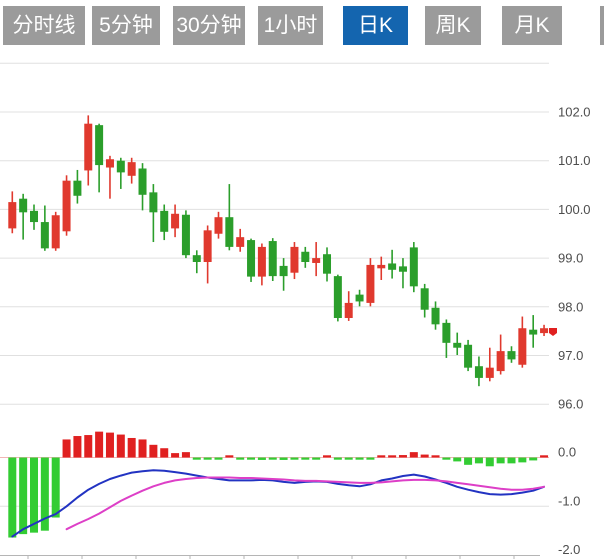 The image size is (604, 559). Describe the element at coordinates (574, 160) in the screenshot. I see `price-axis-label: 101.0` at that location.